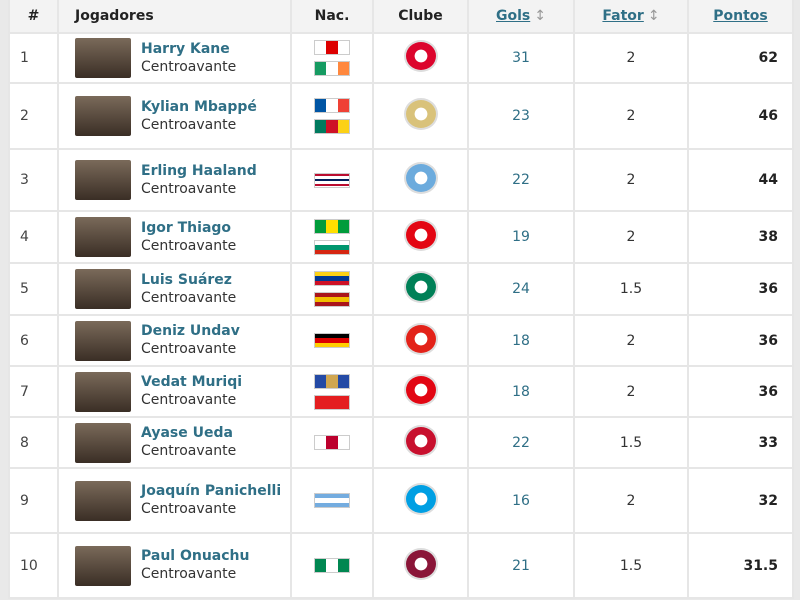 Image resolution: width=800 pixels, height=600 pixels. I want to click on table-row: 8 Ayase Ueda Centroavante 22 1.5 33, so click(401, 442).